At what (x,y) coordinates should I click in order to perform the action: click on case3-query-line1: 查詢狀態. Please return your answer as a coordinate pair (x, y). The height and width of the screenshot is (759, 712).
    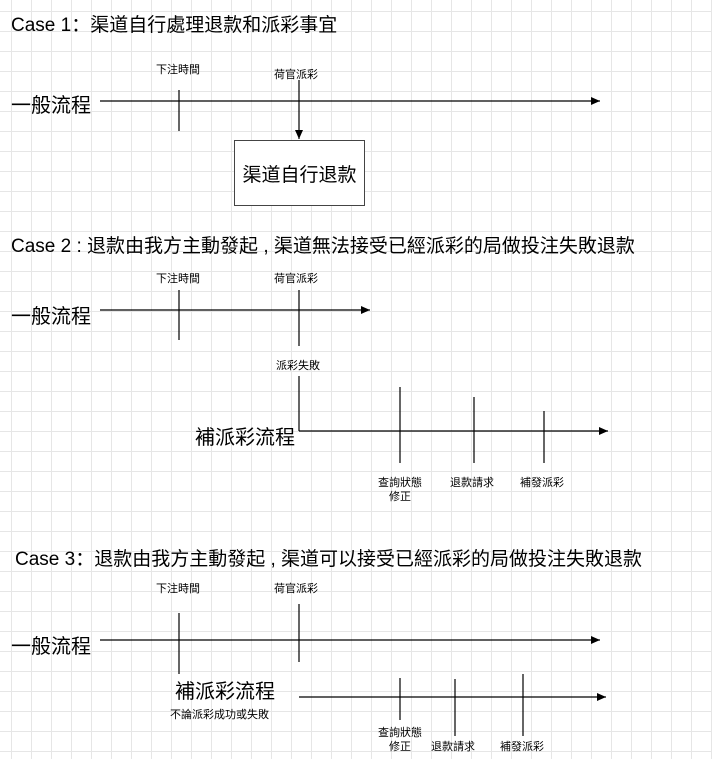
    Looking at the image, I should click on (400, 733).